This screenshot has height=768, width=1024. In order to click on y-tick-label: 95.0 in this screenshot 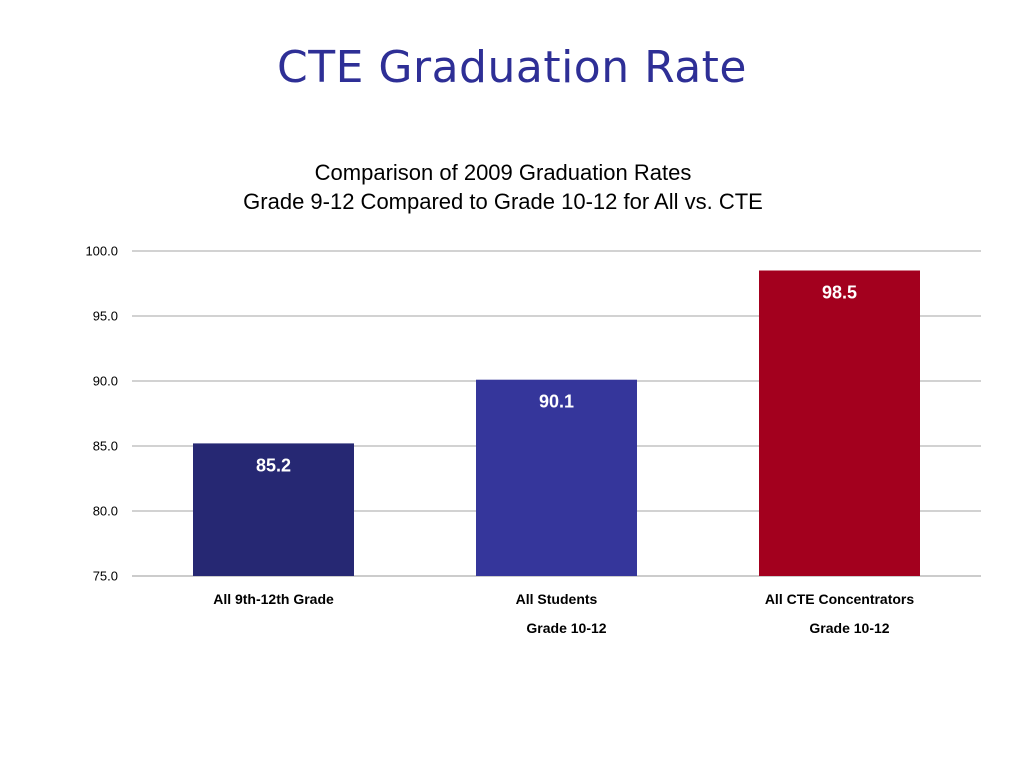, I will do `click(105, 316)`.